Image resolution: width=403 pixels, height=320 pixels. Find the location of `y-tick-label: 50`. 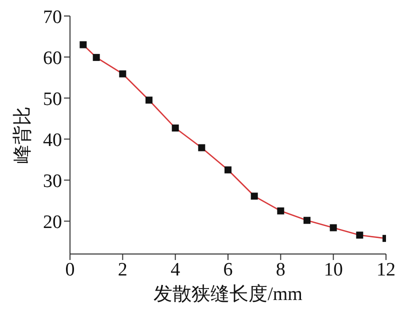

y-tick-label: 50 is located at coordinates (52, 99).